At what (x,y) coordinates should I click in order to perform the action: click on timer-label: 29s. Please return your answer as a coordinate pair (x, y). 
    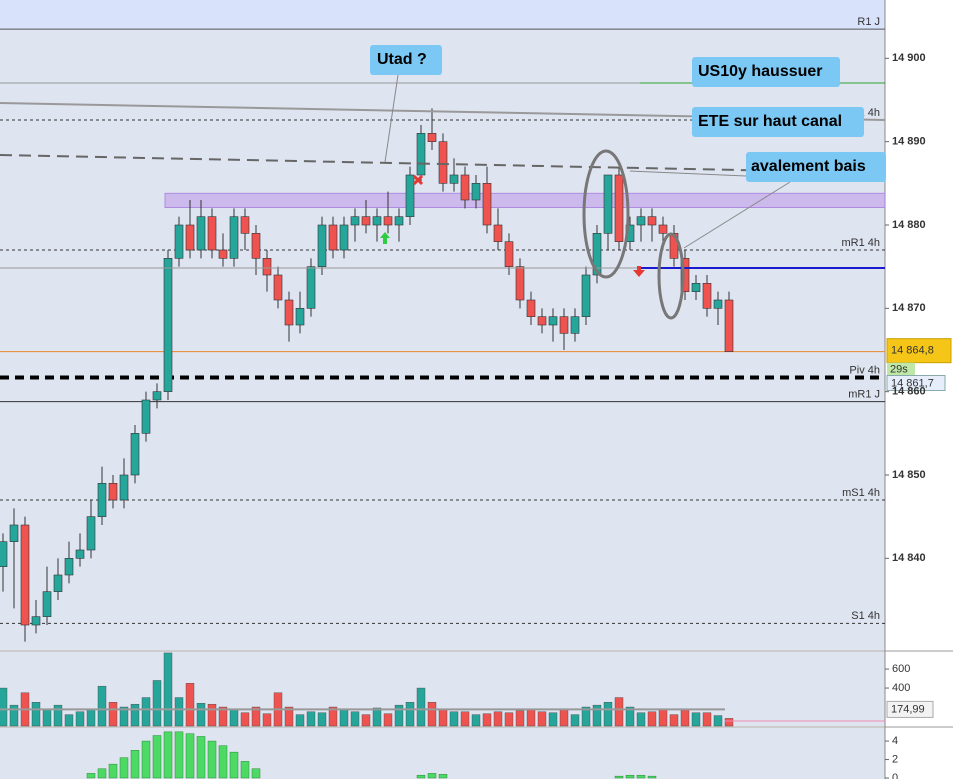
    Looking at the image, I should click on (899, 370).